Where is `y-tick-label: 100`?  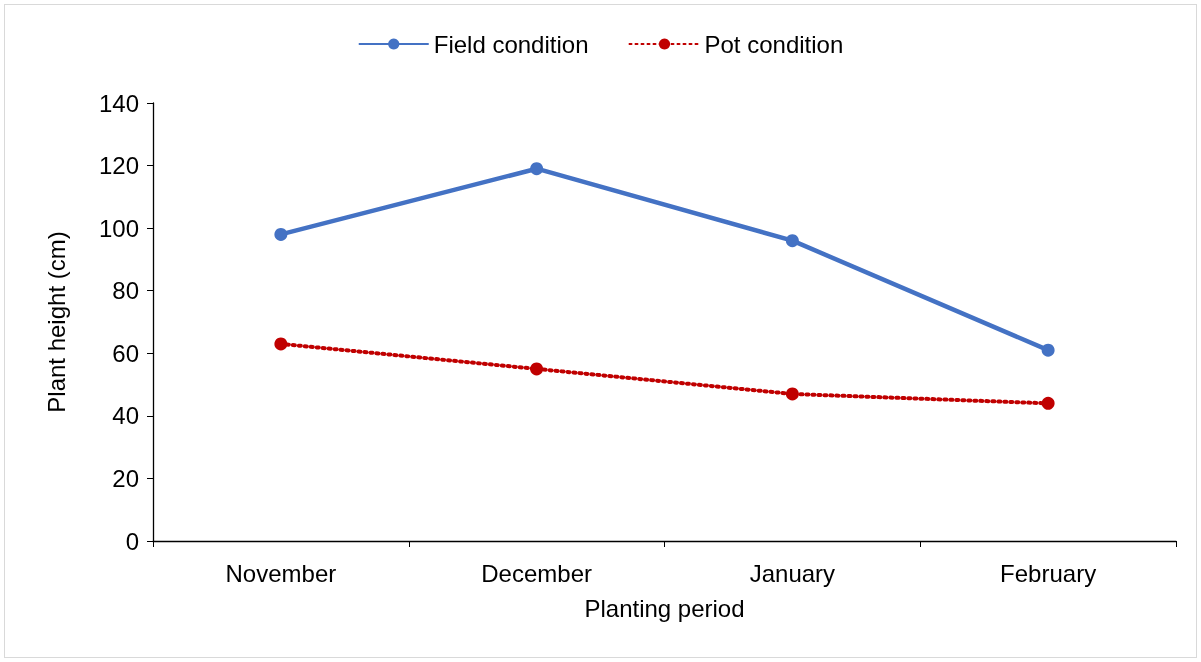
y-tick-label: 100 is located at coordinates (118, 228).